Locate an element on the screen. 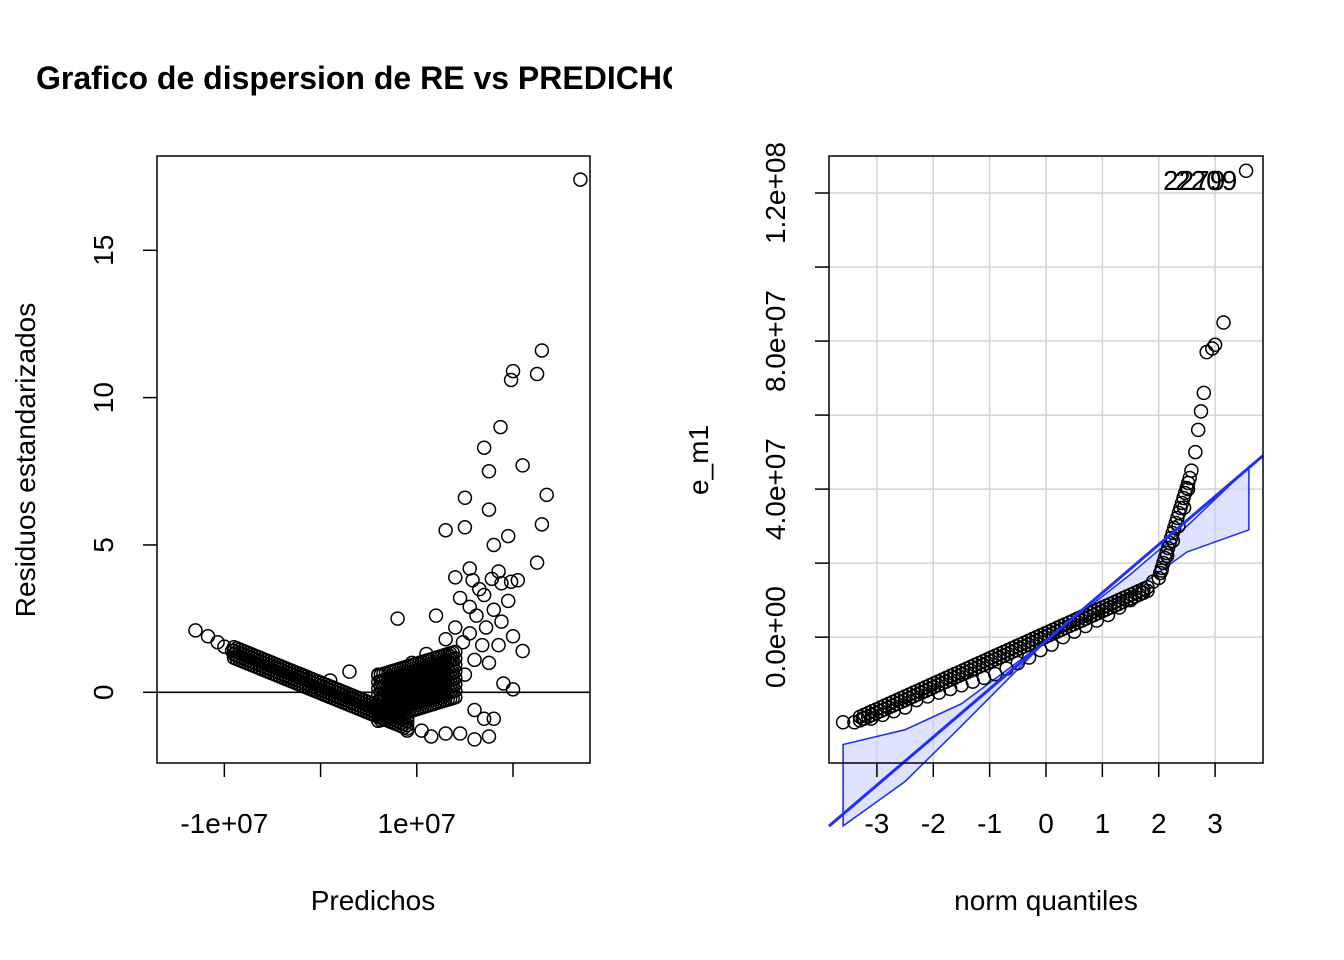  y-tick-label-1: 5 is located at coordinates (103, 545).